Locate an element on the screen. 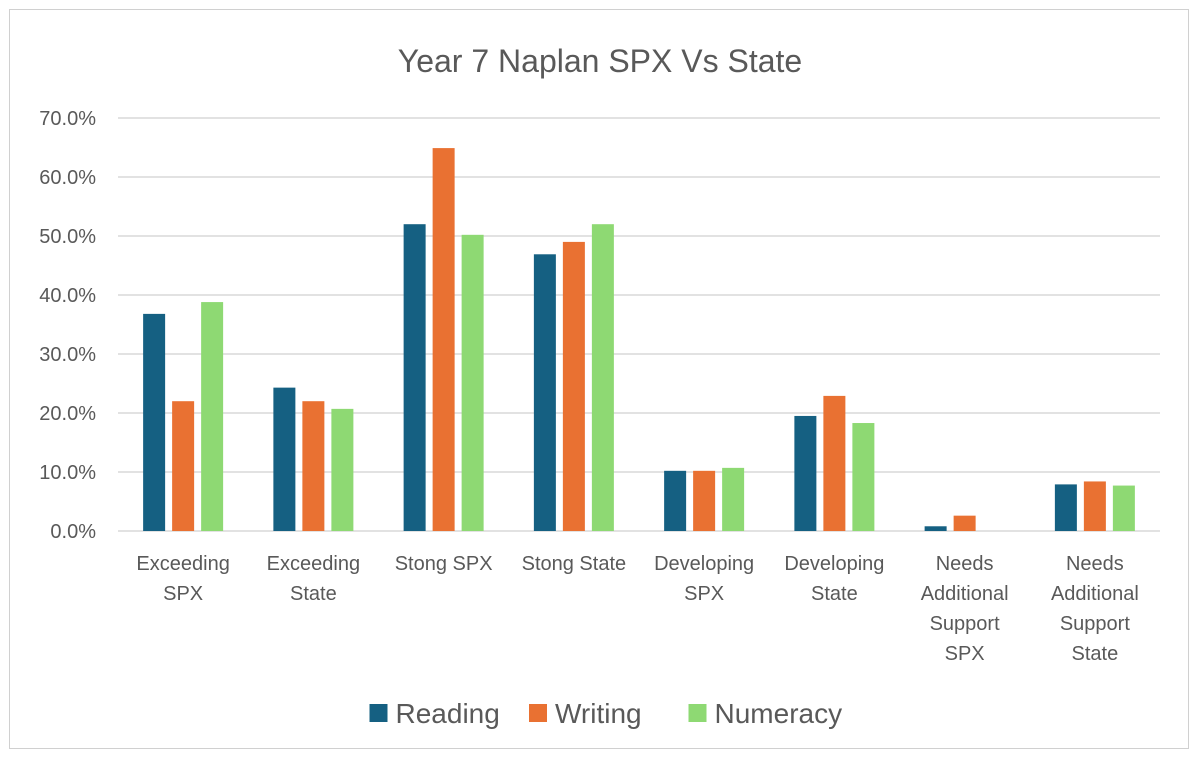  x-category-label: Exceeding State is located at coordinates (313, 579).